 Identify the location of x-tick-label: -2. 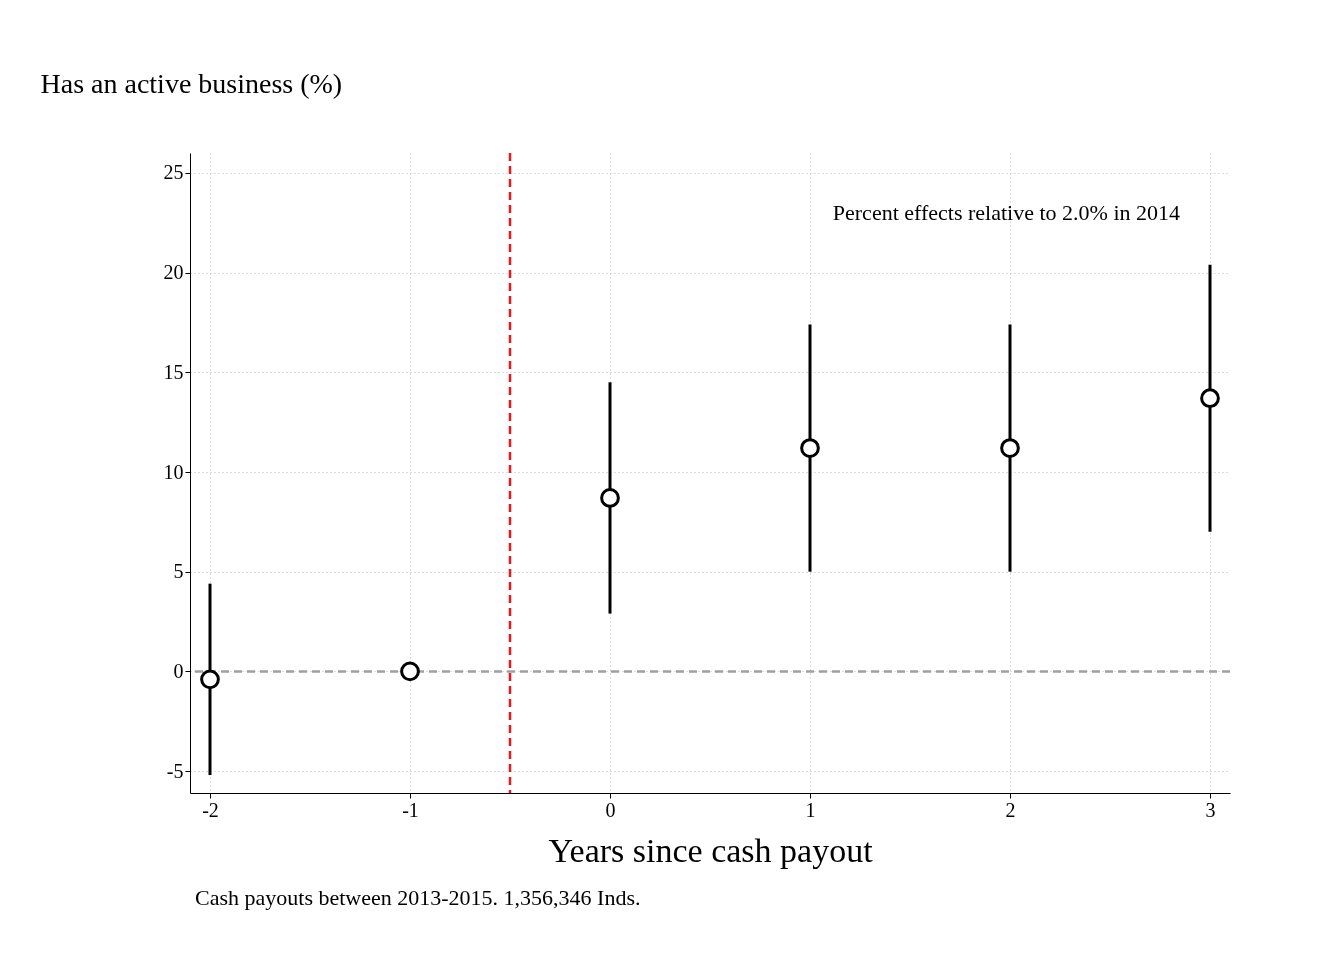
(210, 809).